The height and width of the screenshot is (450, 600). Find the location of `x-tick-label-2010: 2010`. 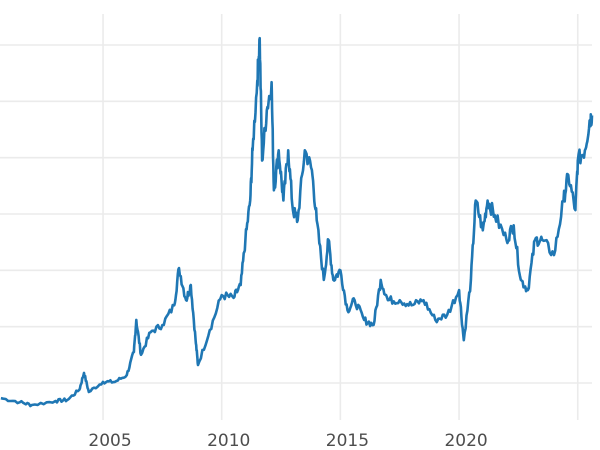

x-tick-label-2010: 2010 is located at coordinates (228, 440).